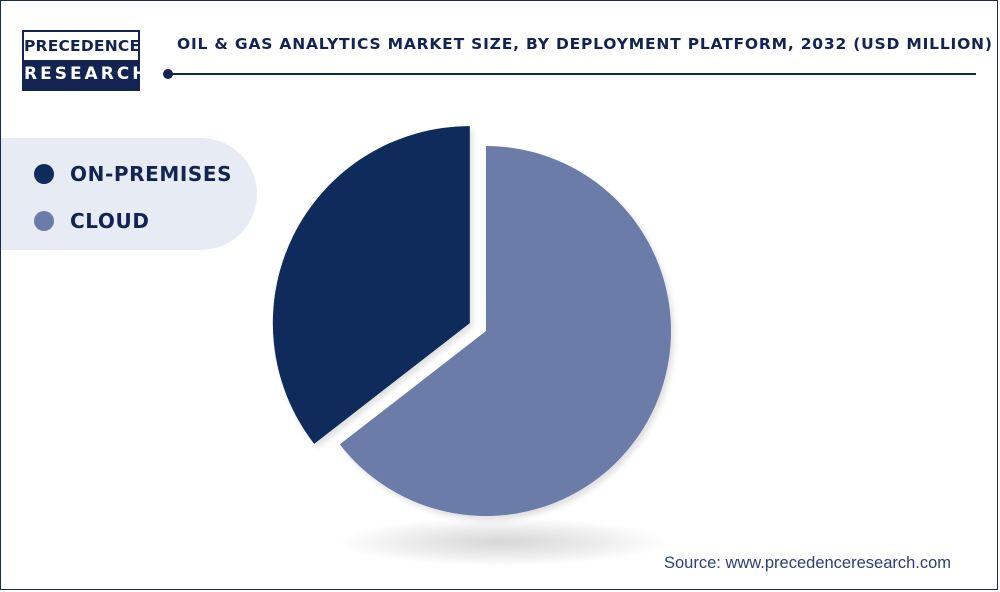 This screenshot has height=592, width=1000. What do you see at coordinates (44, 174) in the screenshot?
I see `legend-swatch-on-premises` at bounding box center [44, 174].